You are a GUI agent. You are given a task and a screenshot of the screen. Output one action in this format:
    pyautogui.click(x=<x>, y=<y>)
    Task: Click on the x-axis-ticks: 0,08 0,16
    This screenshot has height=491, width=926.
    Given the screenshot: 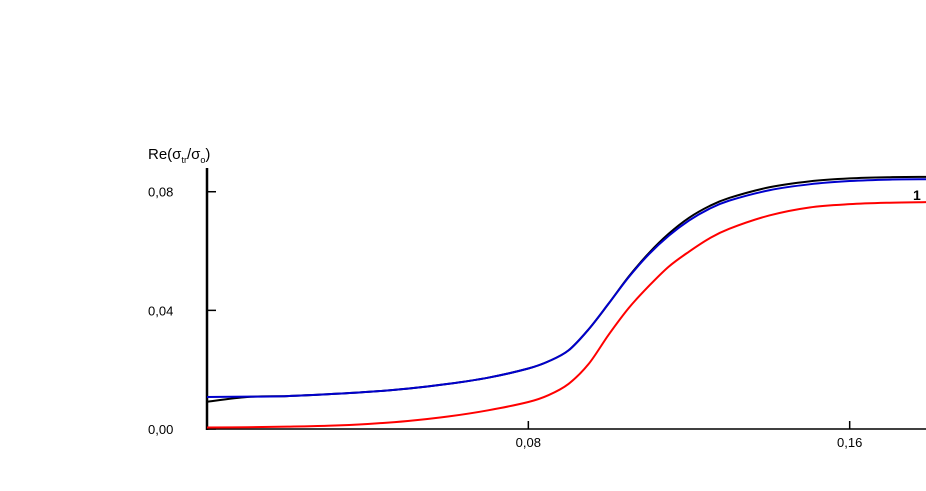 What is the action you would take?
    pyautogui.click(x=689, y=435)
    